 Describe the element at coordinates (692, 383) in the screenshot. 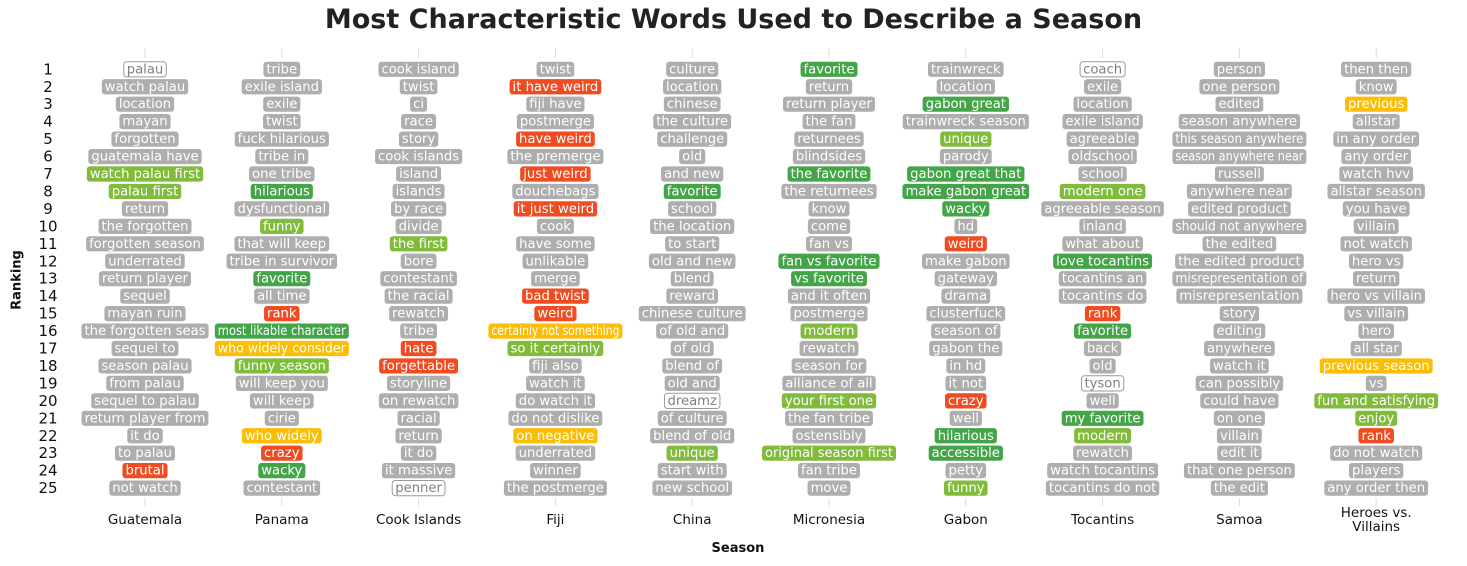

I see `word-label: old and` at that location.